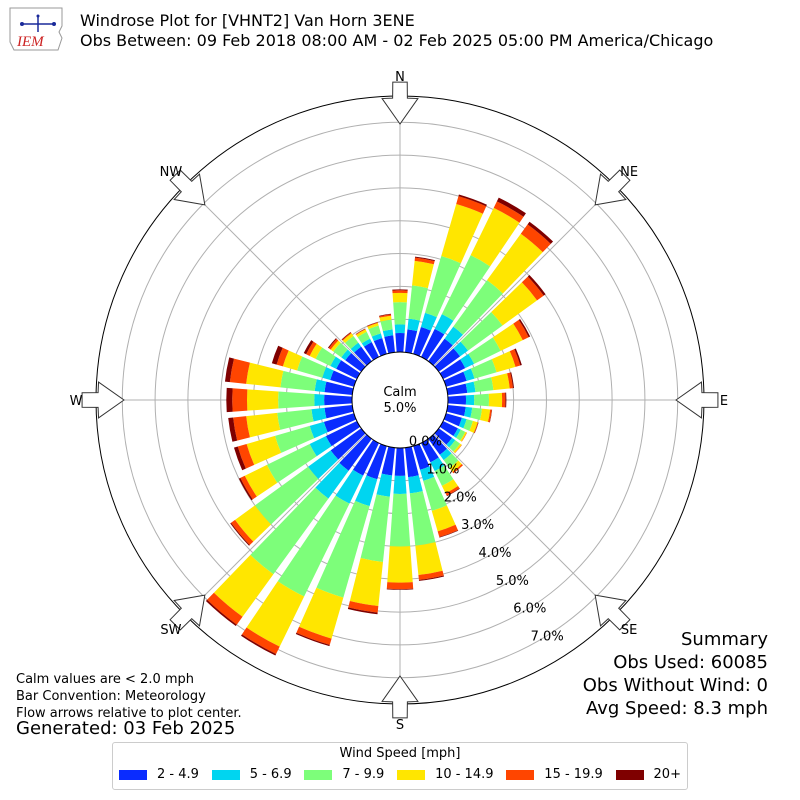 The width and height of the screenshot is (800, 800). What do you see at coordinates (648, 775) in the screenshot?
I see `legend-item: 20+` at bounding box center [648, 775].